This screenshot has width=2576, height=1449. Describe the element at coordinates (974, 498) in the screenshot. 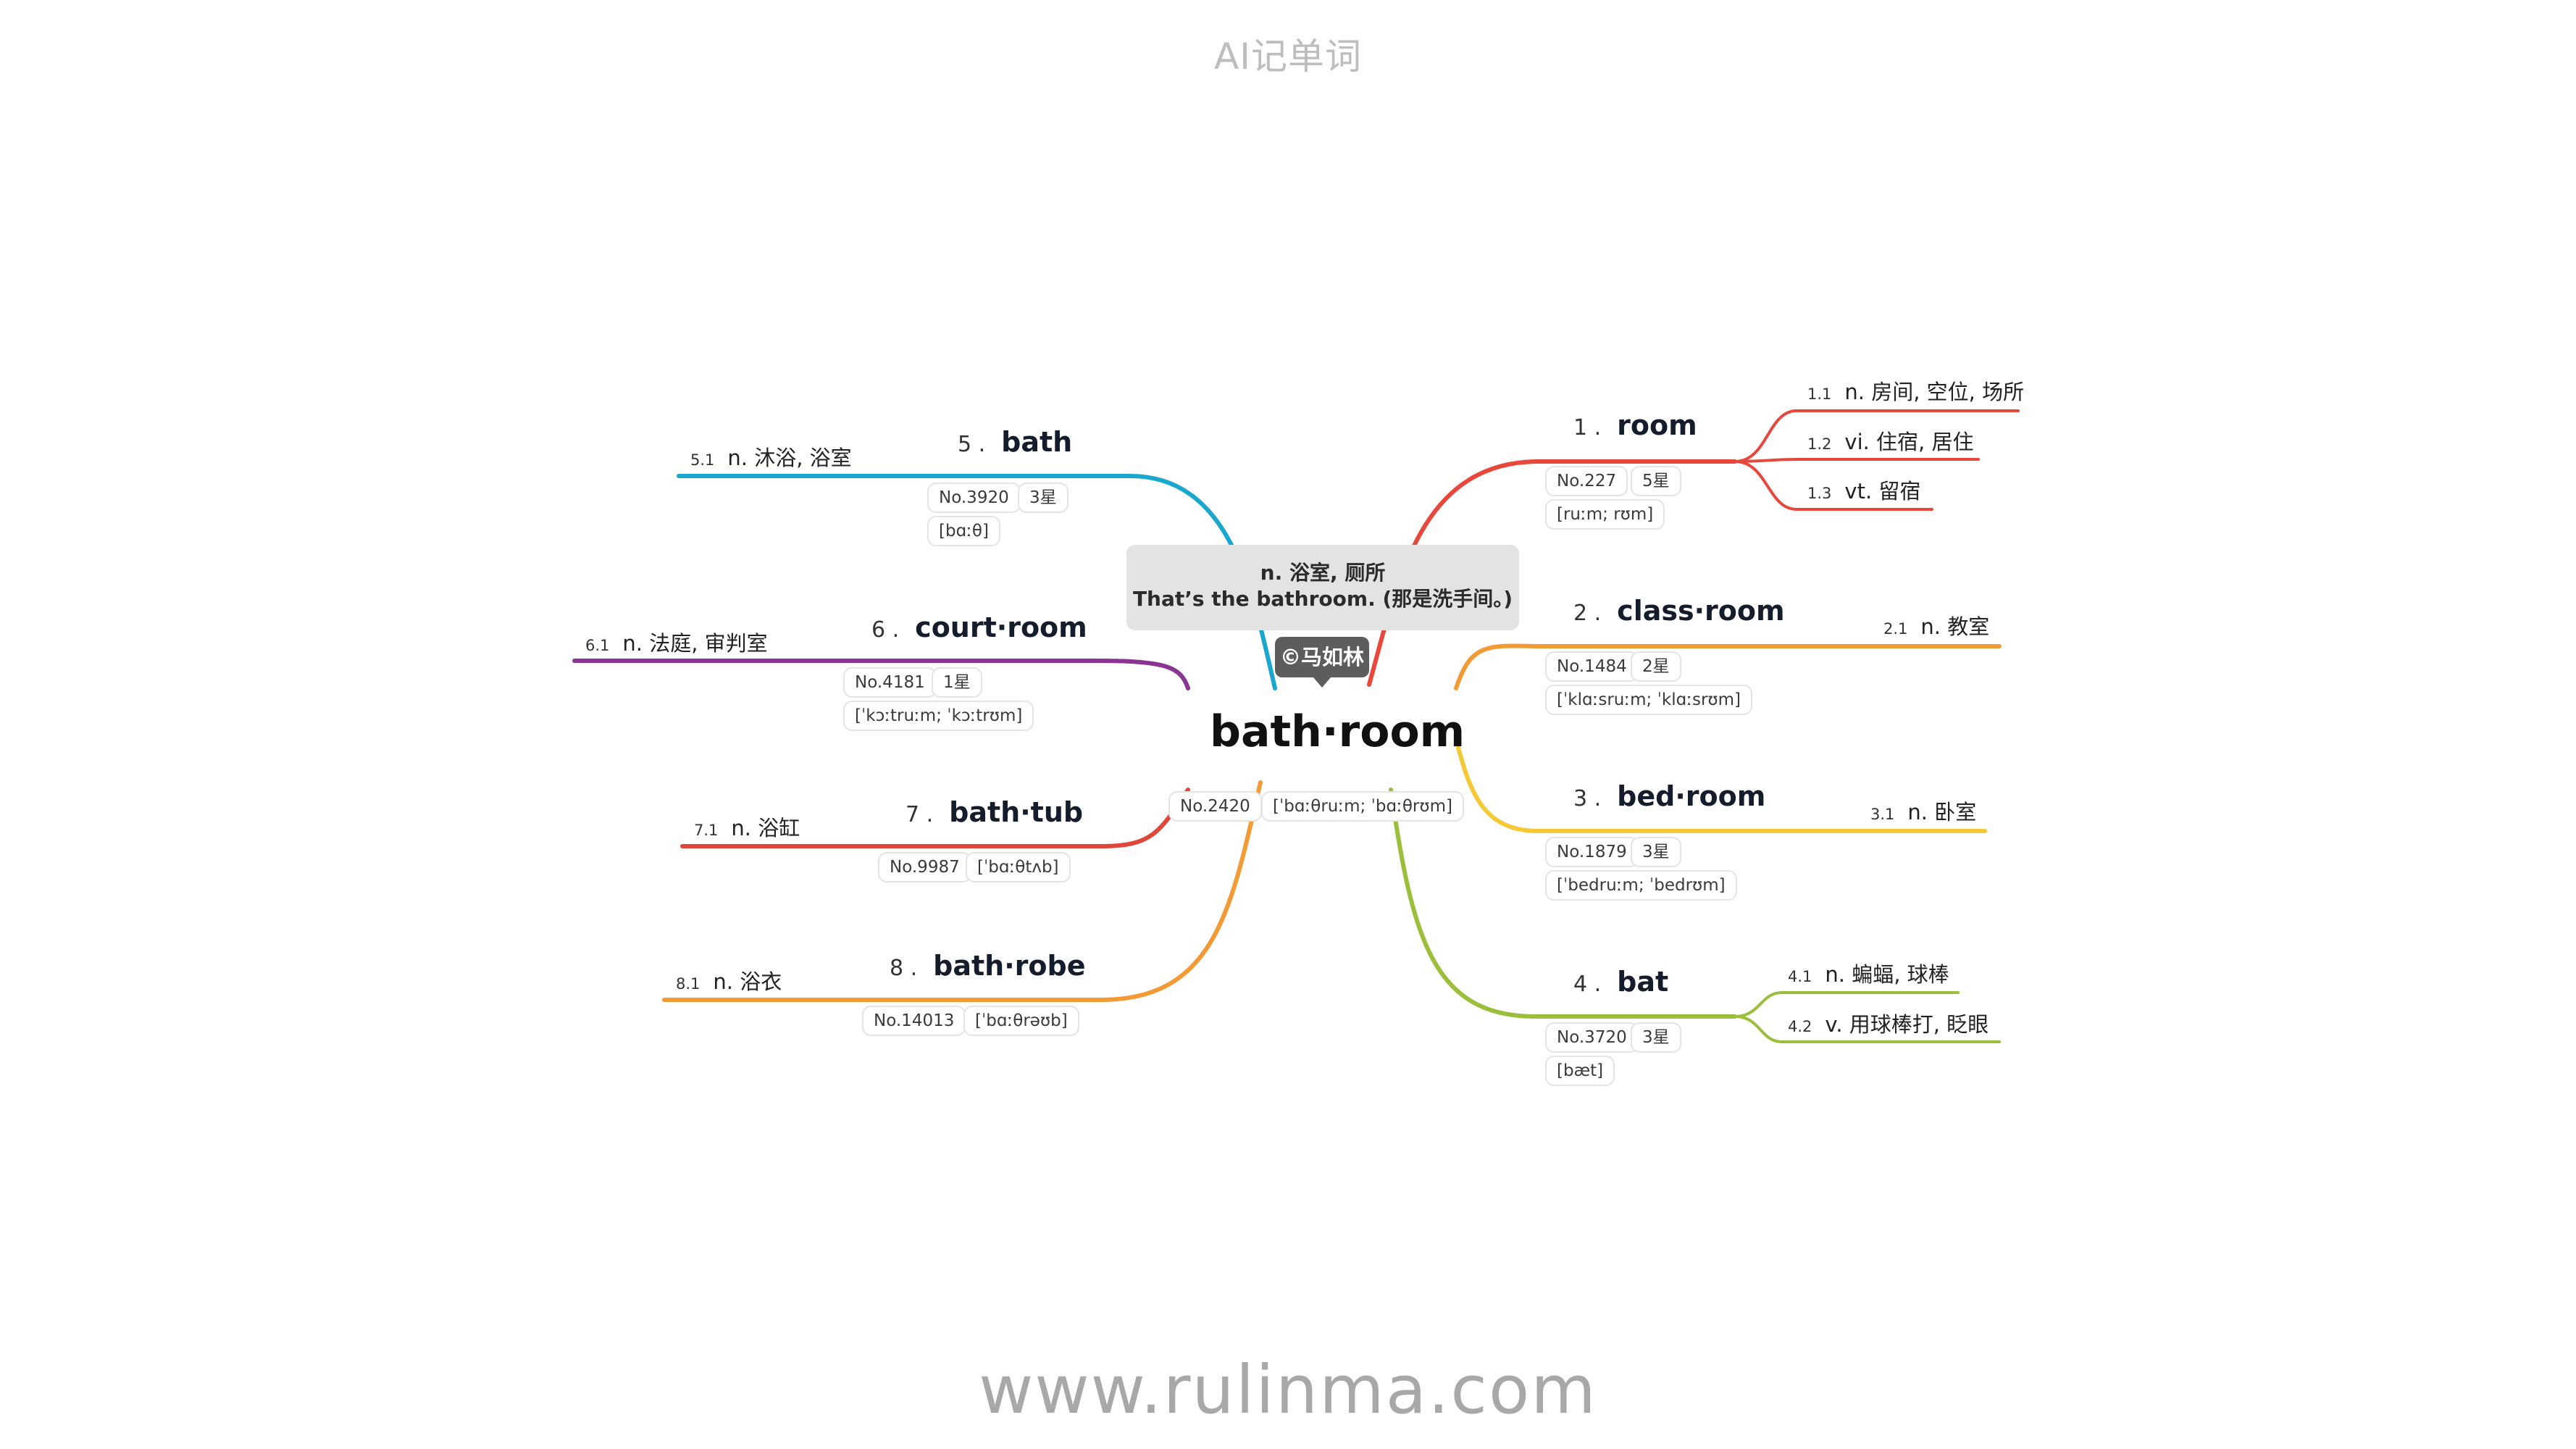

I see `branch-5-number: No.3920` at that location.